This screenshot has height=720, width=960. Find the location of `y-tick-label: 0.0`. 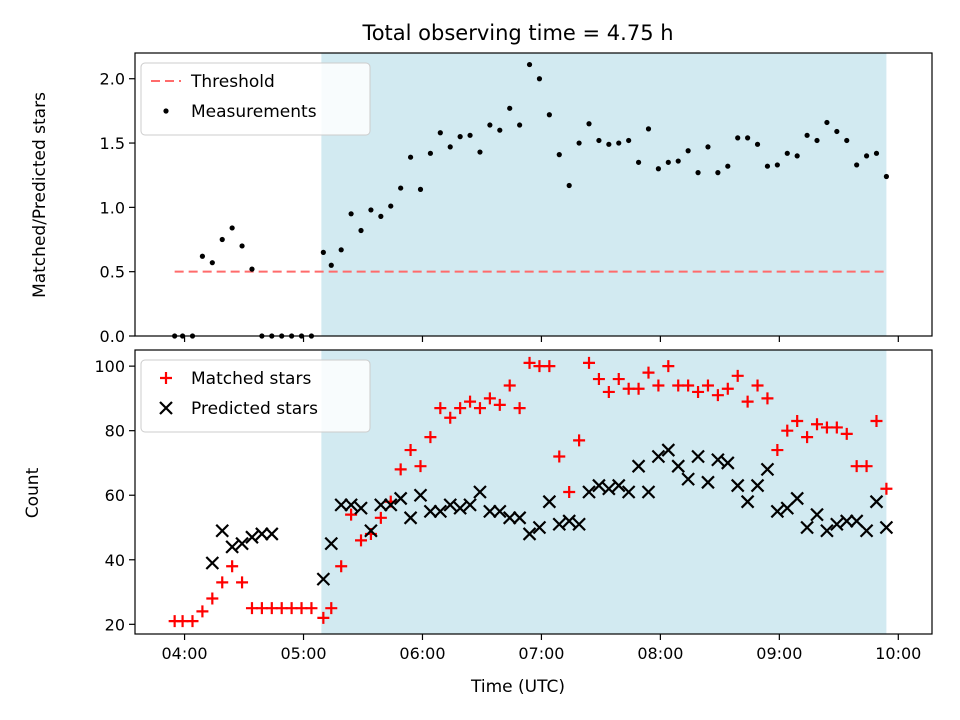

y-tick-label: 0.0 is located at coordinates (112, 336).